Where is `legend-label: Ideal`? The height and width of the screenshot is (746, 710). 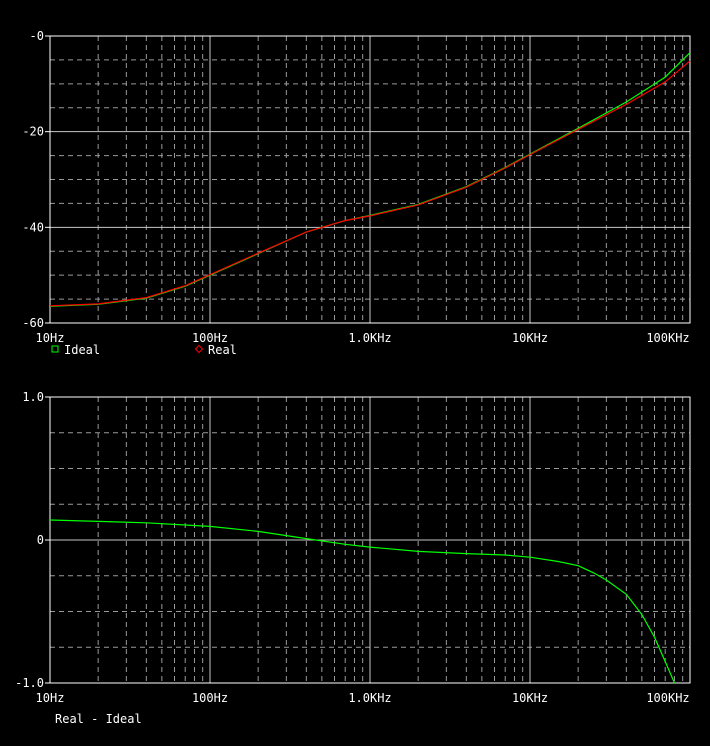 legend-label: Ideal is located at coordinates (82, 350).